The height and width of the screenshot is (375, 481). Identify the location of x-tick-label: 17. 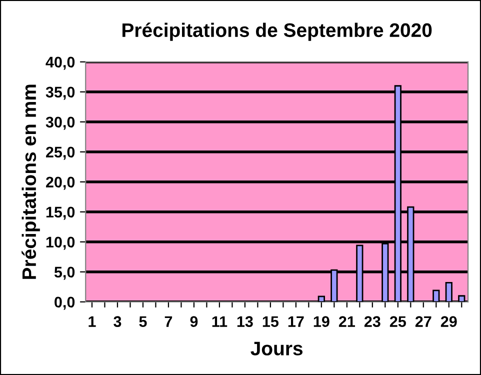
(296, 321).